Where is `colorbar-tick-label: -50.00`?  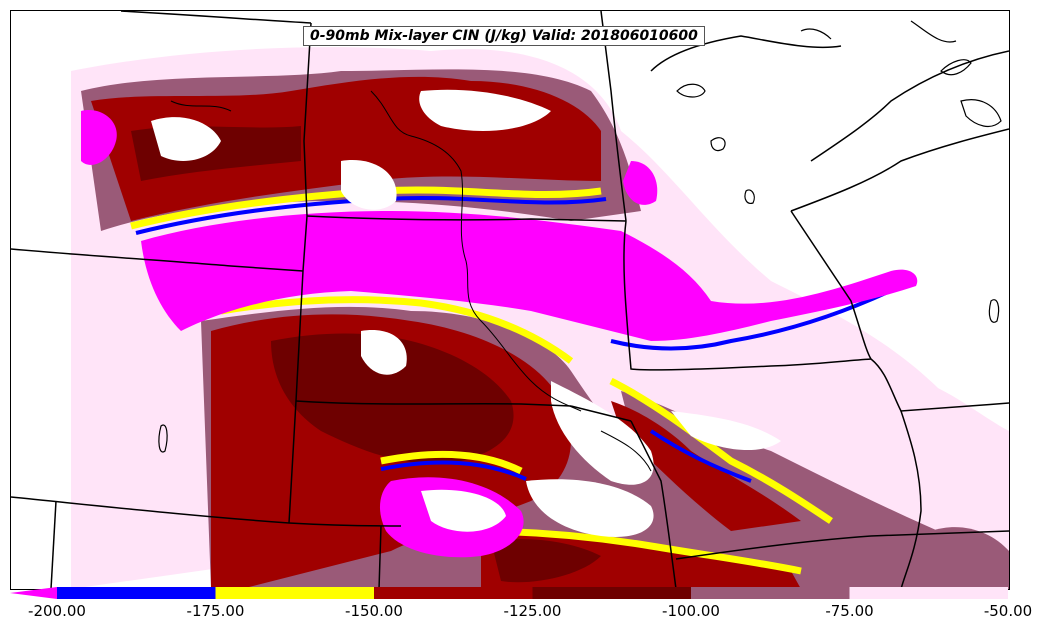
colorbar-tick-label: -50.00 is located at coordinates (1008, 611).